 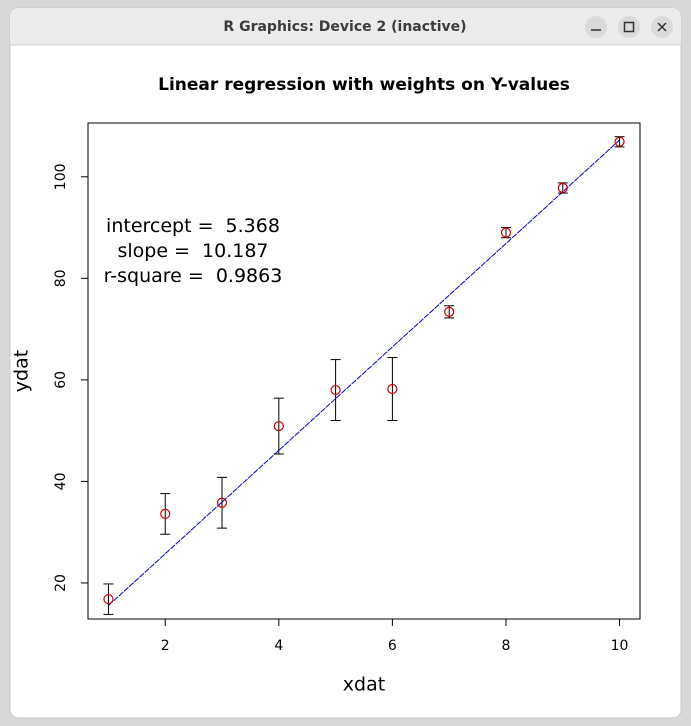 I want to click on x-tick-label: 8, so click(x=506, y=646).